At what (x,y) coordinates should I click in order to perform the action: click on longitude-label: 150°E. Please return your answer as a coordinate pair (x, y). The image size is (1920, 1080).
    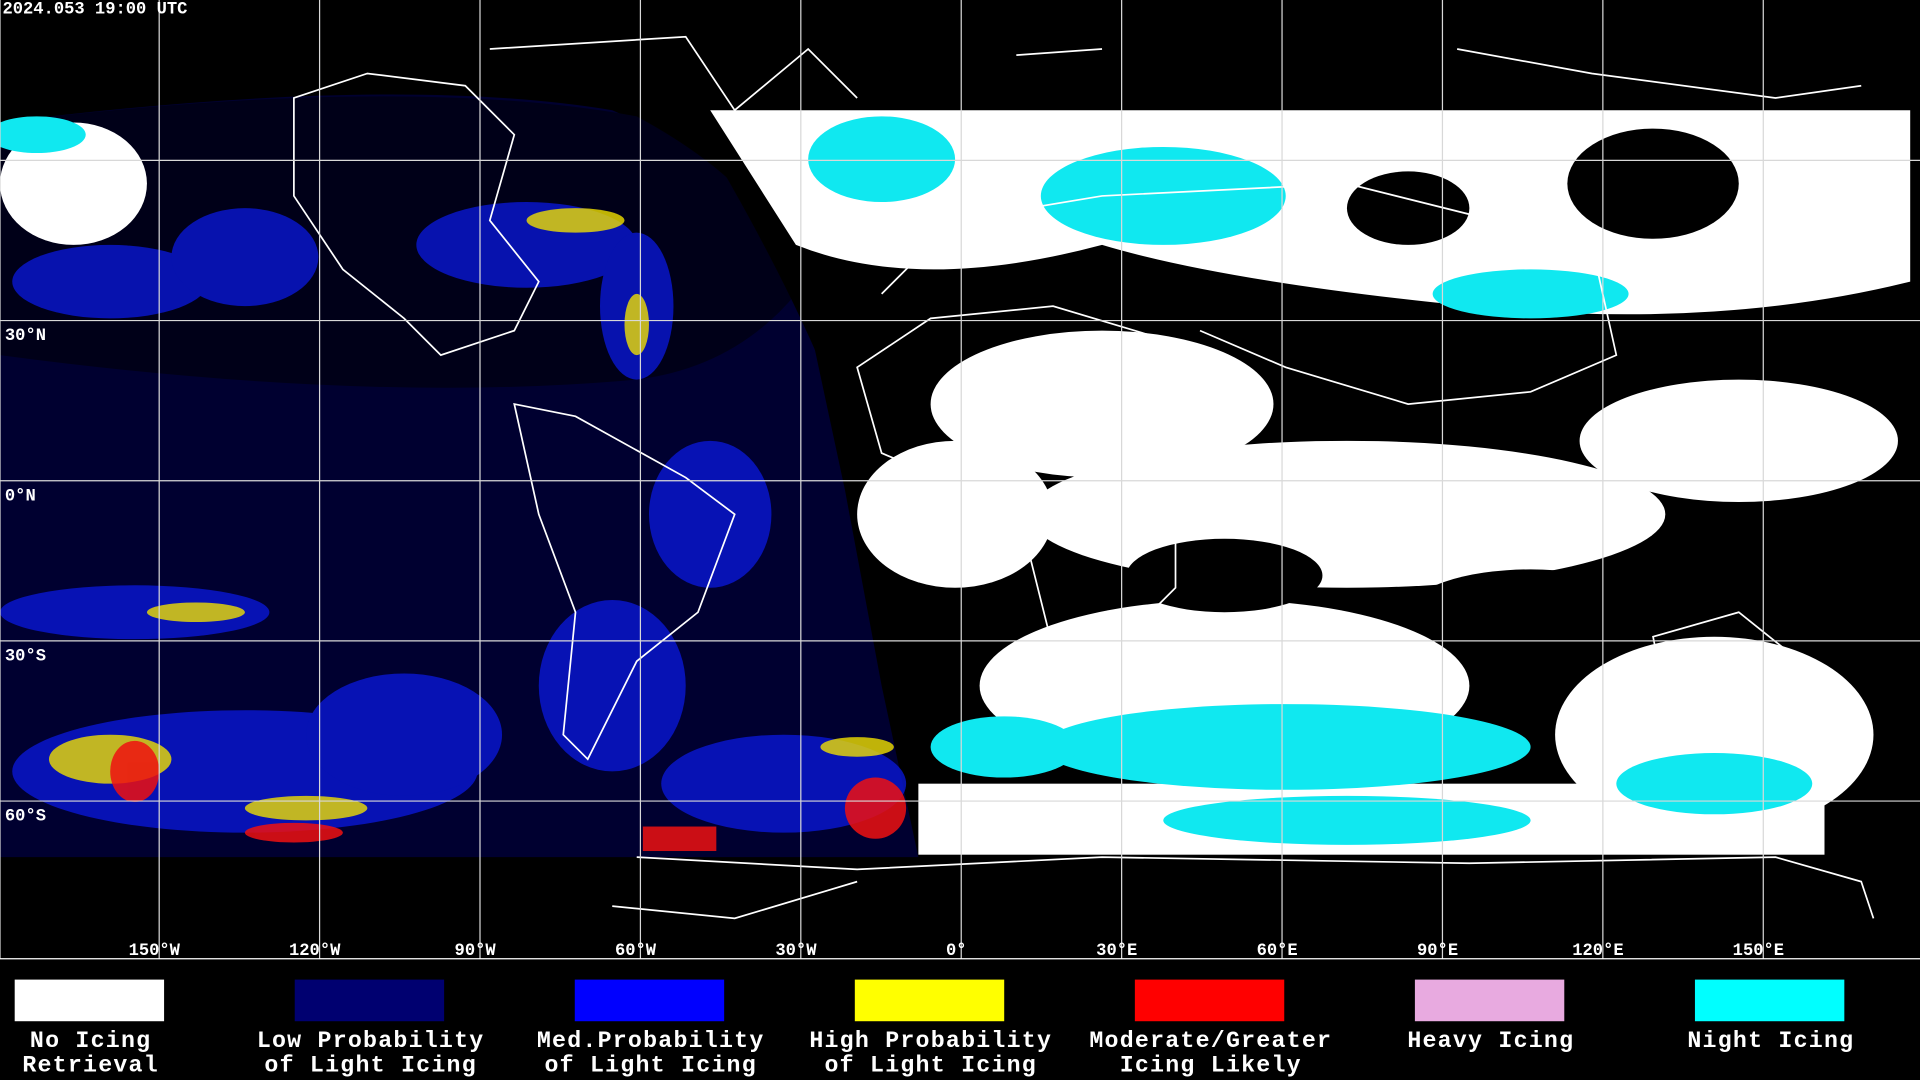
    Looking at the image, I should click on (1758, 951).